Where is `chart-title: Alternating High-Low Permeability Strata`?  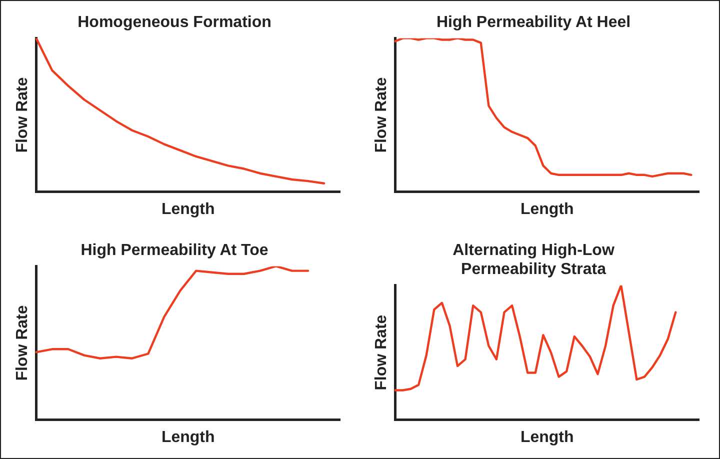
chart-title: Alternating High-Low Permeability Strata is located at coordinates (533, 260).